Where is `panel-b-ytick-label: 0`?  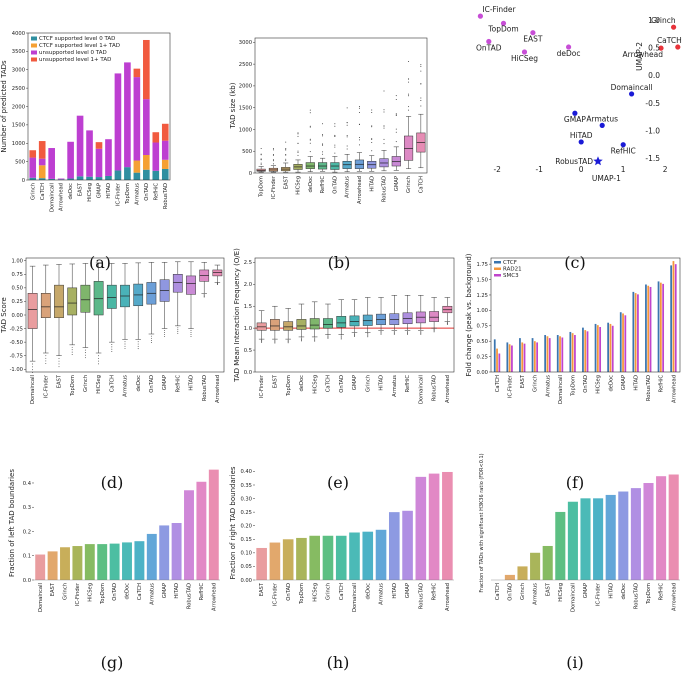
panel-b-ytick-label: 0 is located at coordinates (250, 174).